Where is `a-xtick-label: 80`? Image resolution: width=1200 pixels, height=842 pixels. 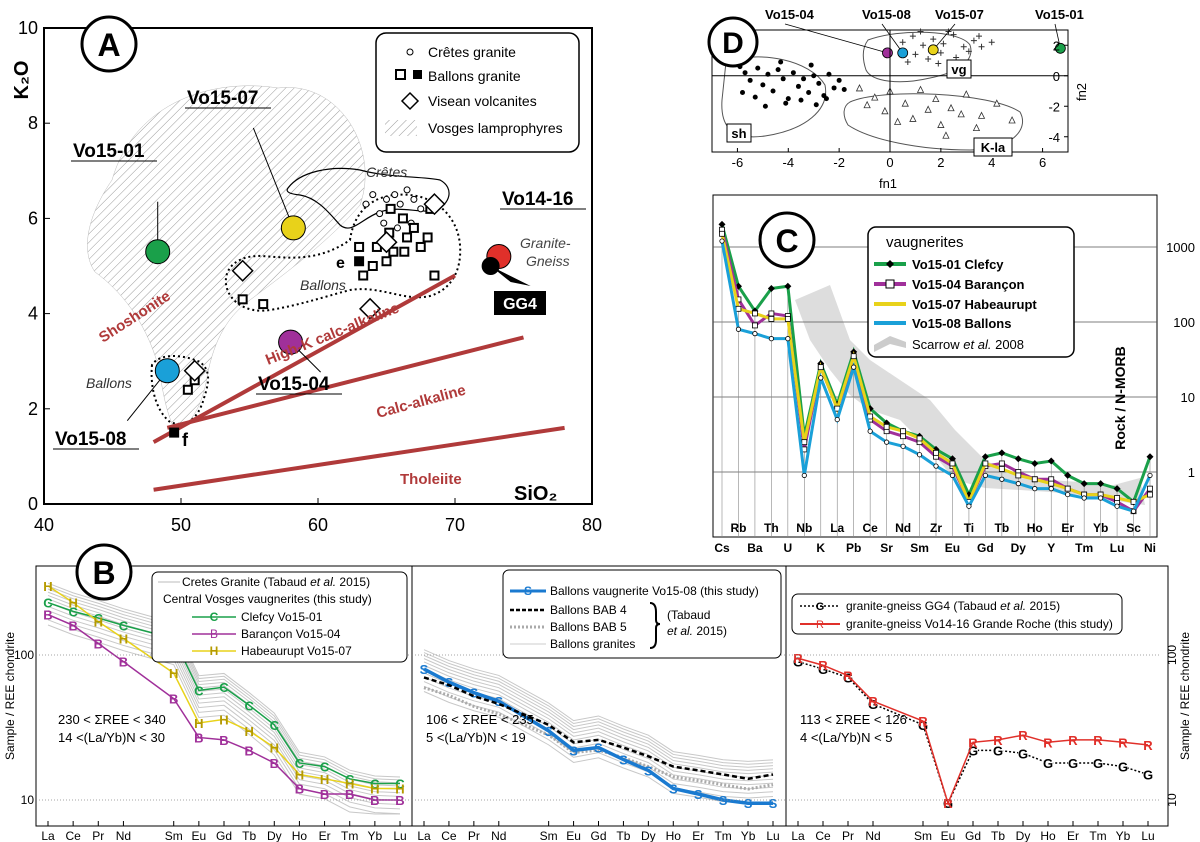
a-xtick-label: 80 is located at coordinates (592, 525).